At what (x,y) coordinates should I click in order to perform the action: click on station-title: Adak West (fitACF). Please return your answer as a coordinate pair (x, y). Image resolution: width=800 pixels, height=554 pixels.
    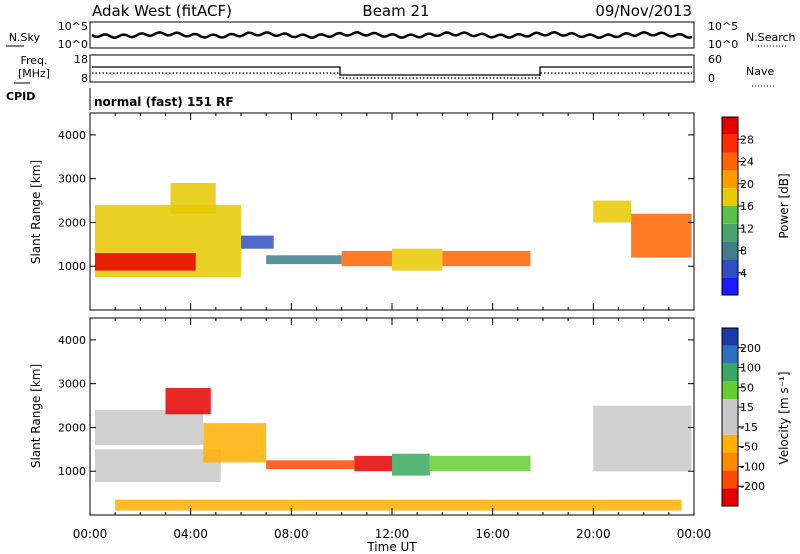
    Looking at the image, I should click on (162, 11).